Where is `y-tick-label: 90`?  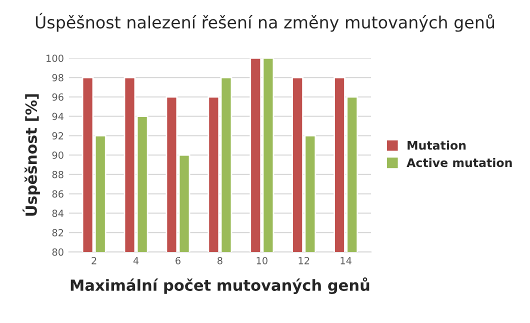 y-tick-label: 90 is located at coordinates (58, 155).